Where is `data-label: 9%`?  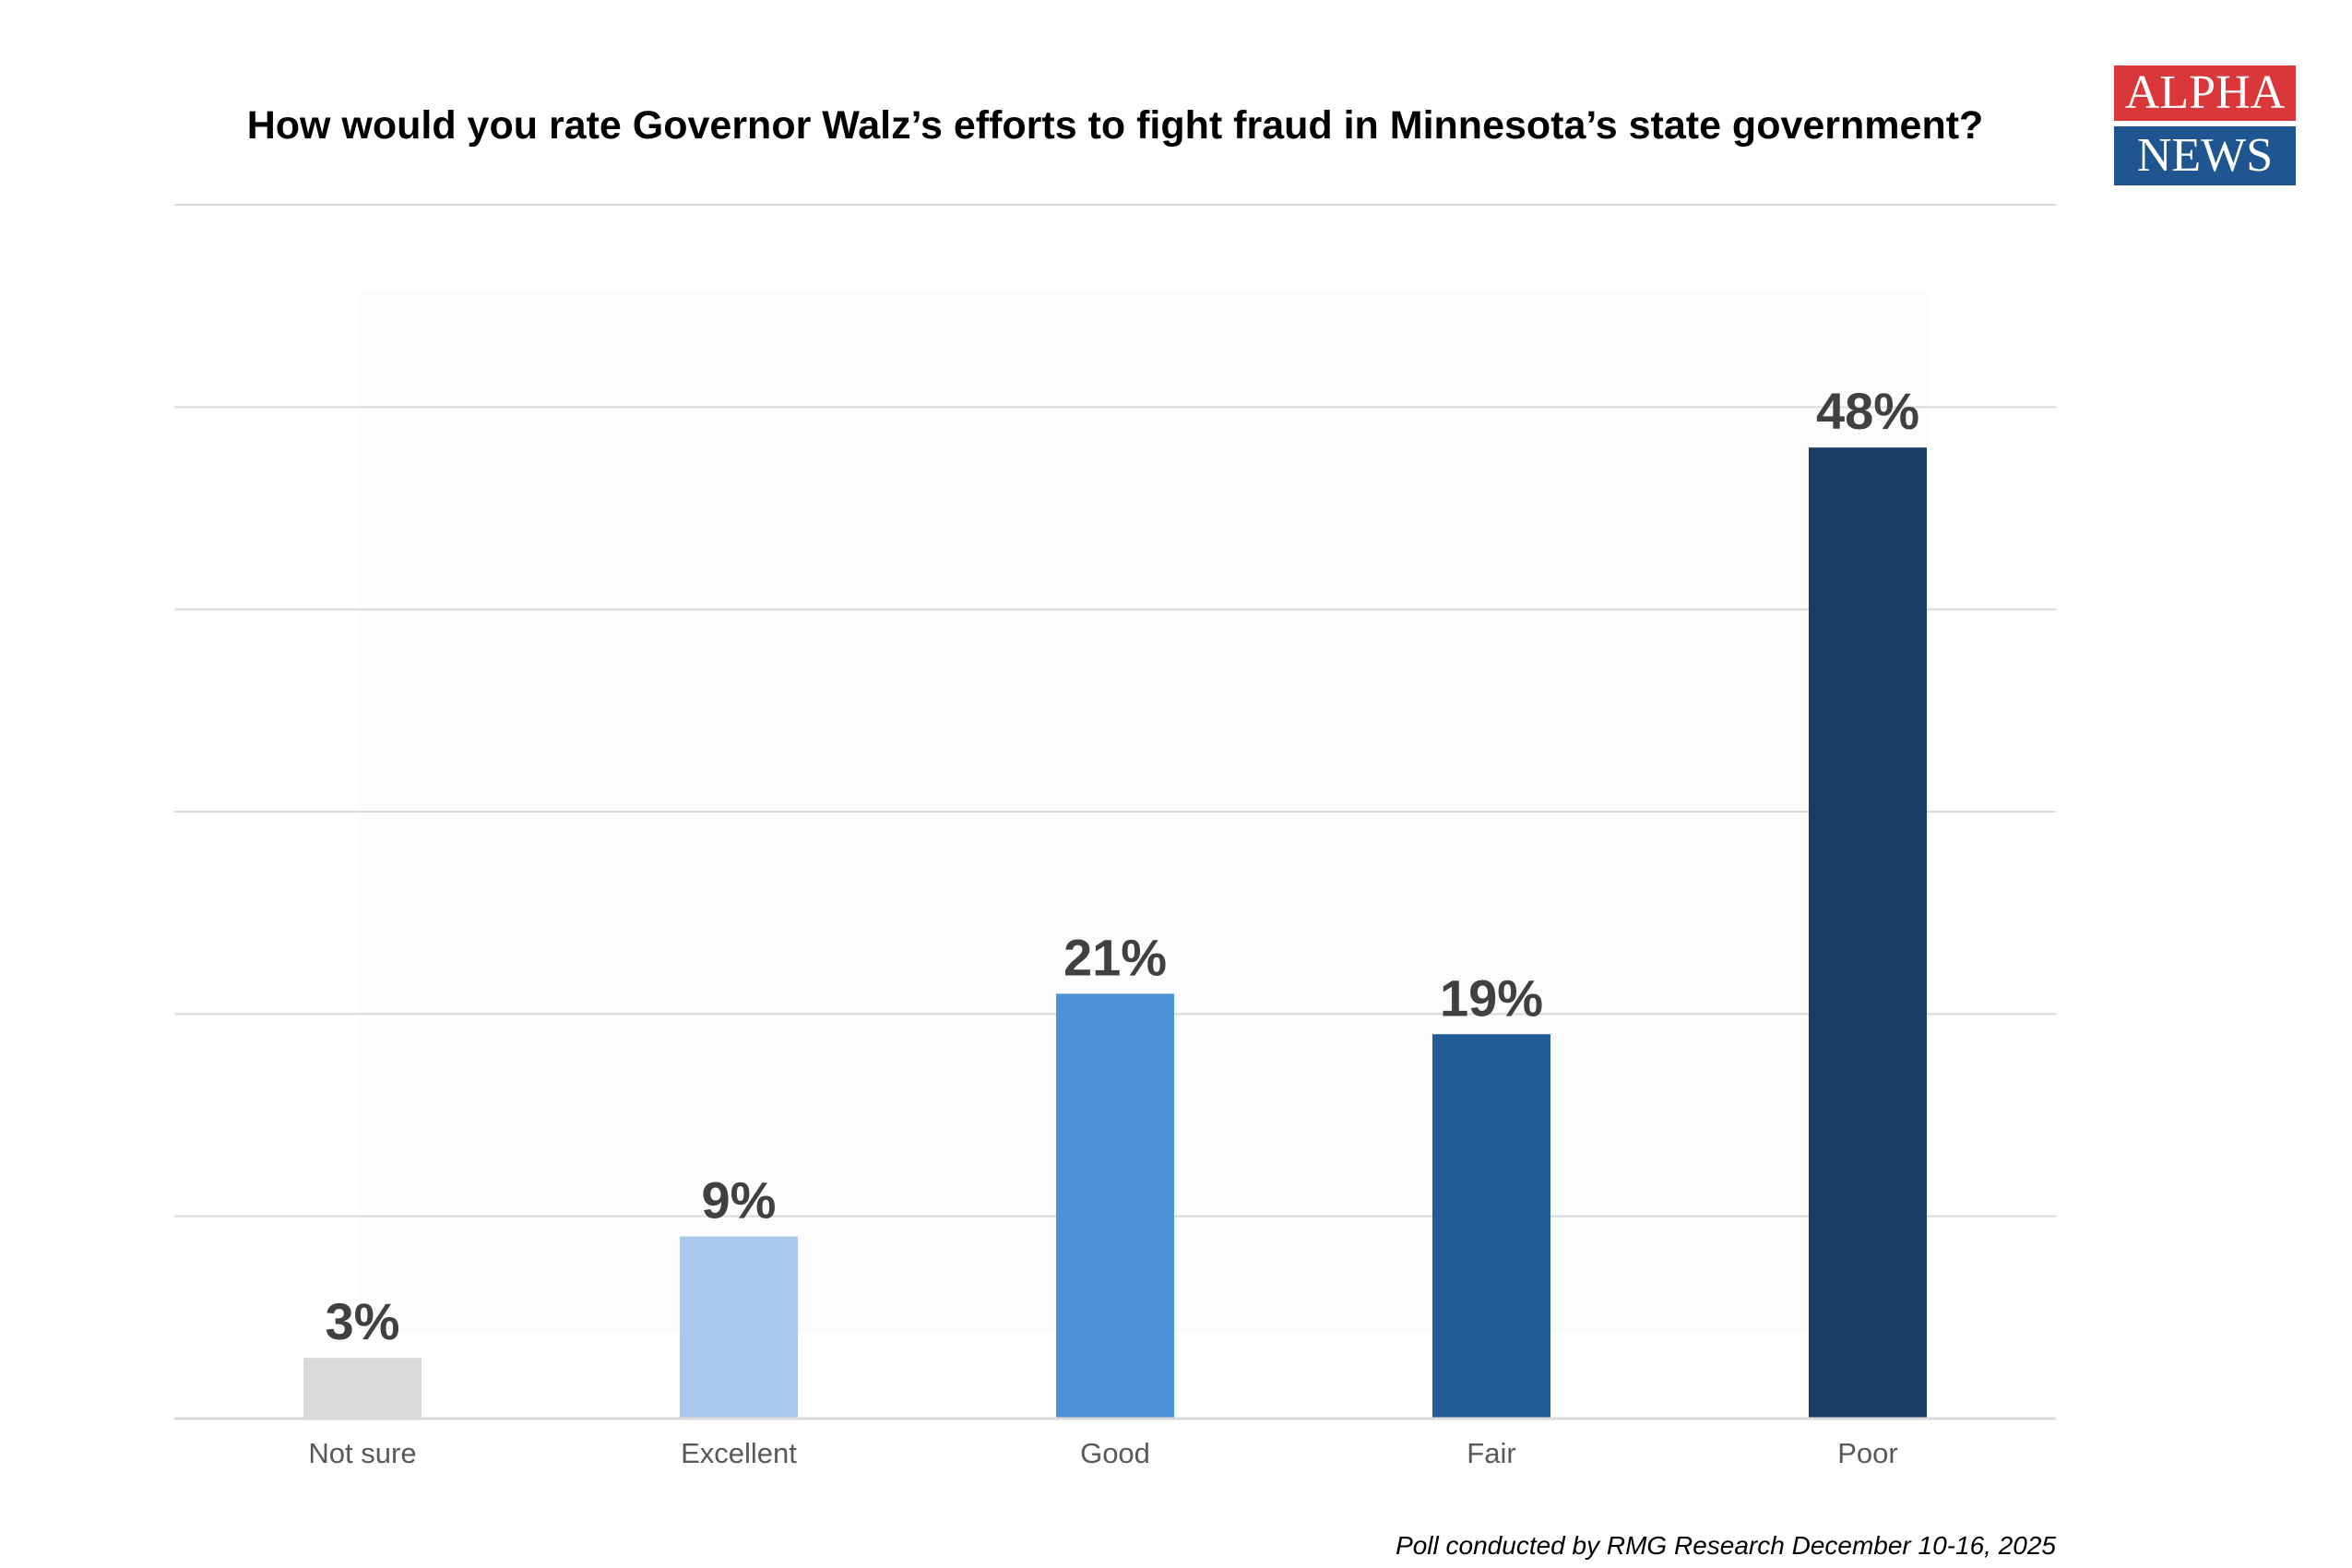
data-label: 9% is located at coordinates (739, 1200).